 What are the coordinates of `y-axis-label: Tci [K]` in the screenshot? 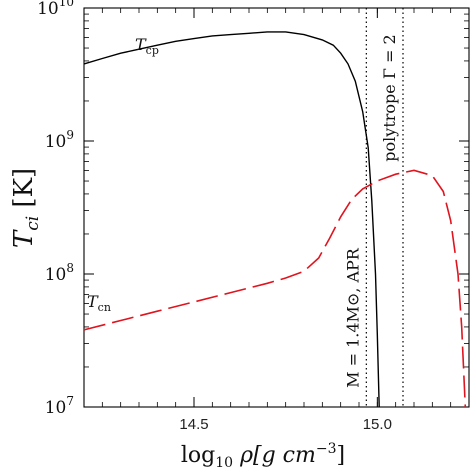 It's located at (26, 208).